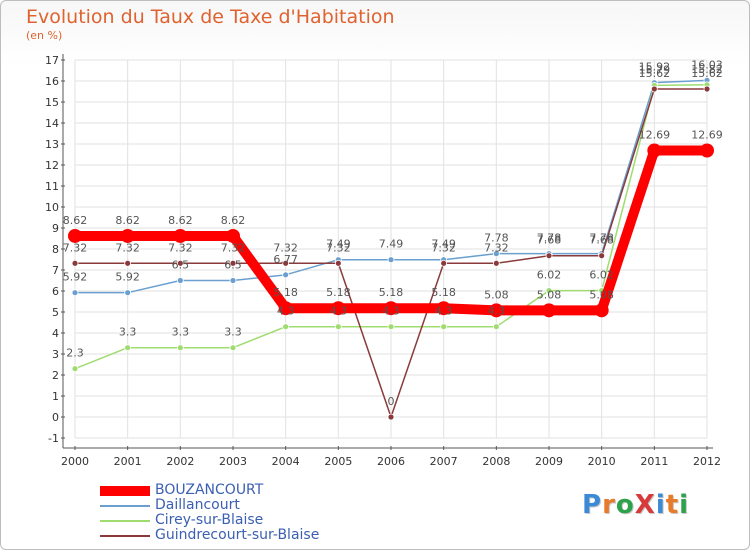 The height and width of the screenshot is (550, 750). Describe the element at coordinates (55, 249) in the screenshot. I see `y-tick-label: 8` at that location.